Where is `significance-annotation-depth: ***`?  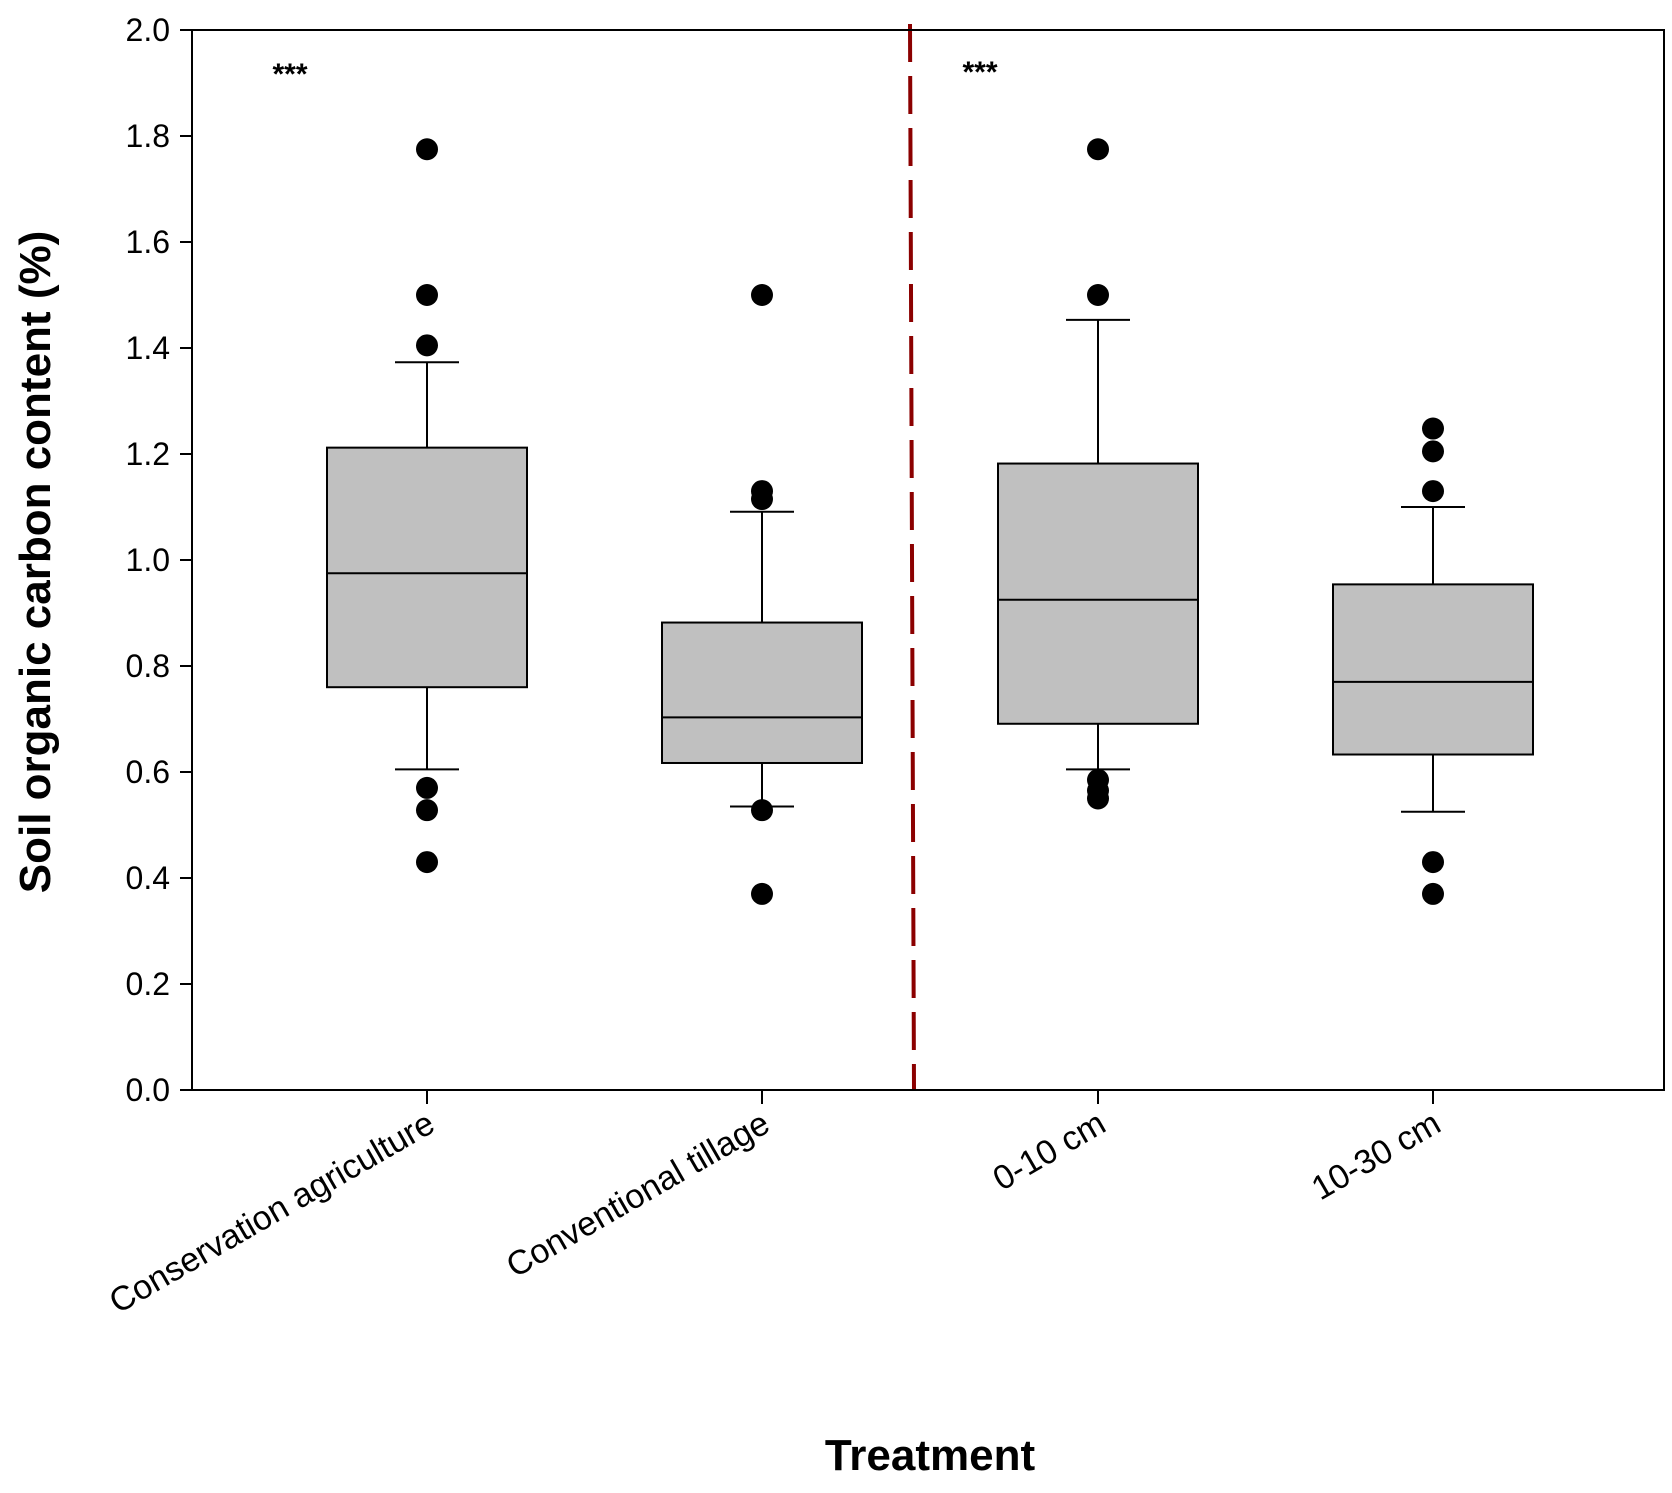 significance-annotation-depth: *** is located at coordinates (979, 72).